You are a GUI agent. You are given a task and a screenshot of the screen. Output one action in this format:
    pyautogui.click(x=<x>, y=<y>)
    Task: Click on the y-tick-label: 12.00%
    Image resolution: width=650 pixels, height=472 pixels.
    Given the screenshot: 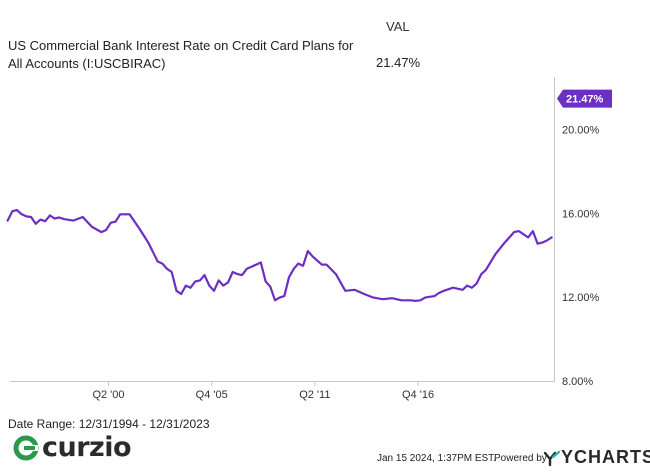 What is the action you would take?
    pyautogui.click(x=581, y=298)
    